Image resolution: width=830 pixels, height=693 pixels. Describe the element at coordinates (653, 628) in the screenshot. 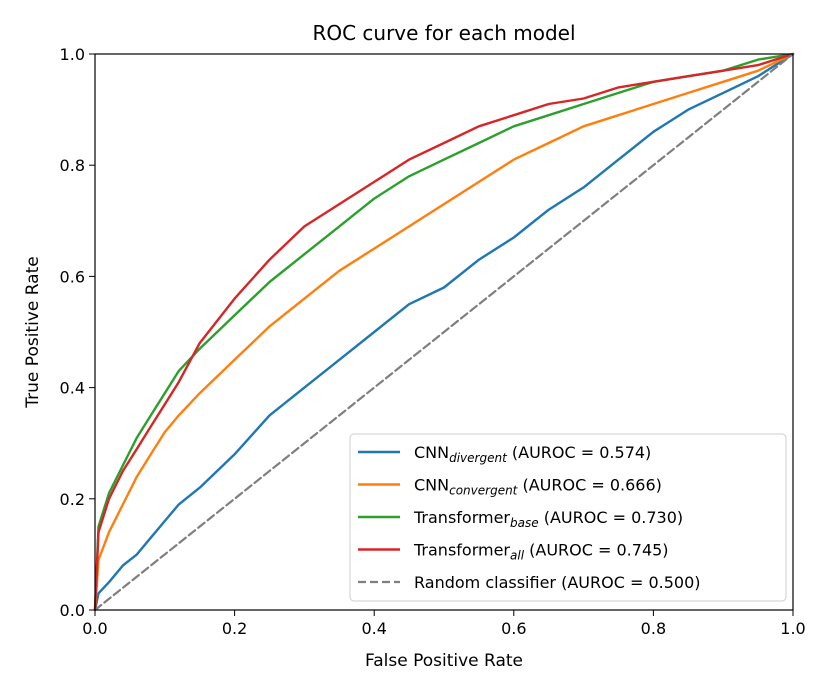

I see `x-tick-label: 0.8` at that location.